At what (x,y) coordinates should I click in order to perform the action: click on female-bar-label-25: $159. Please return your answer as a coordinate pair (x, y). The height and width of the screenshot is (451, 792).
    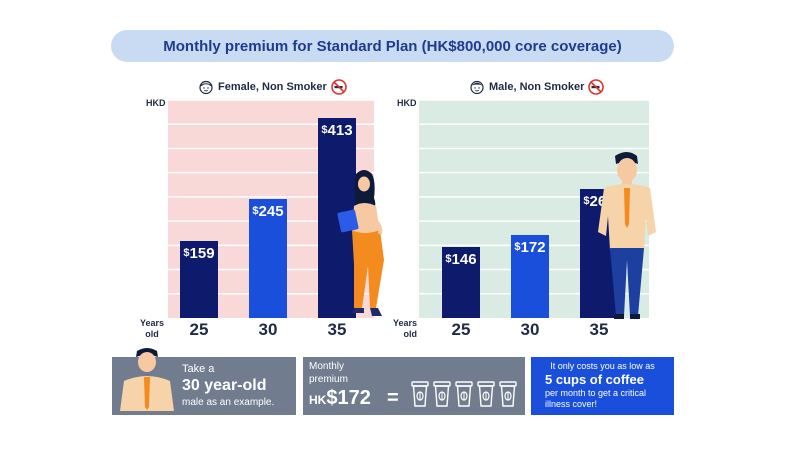
    Looking at the image, I should click on (199, 253).